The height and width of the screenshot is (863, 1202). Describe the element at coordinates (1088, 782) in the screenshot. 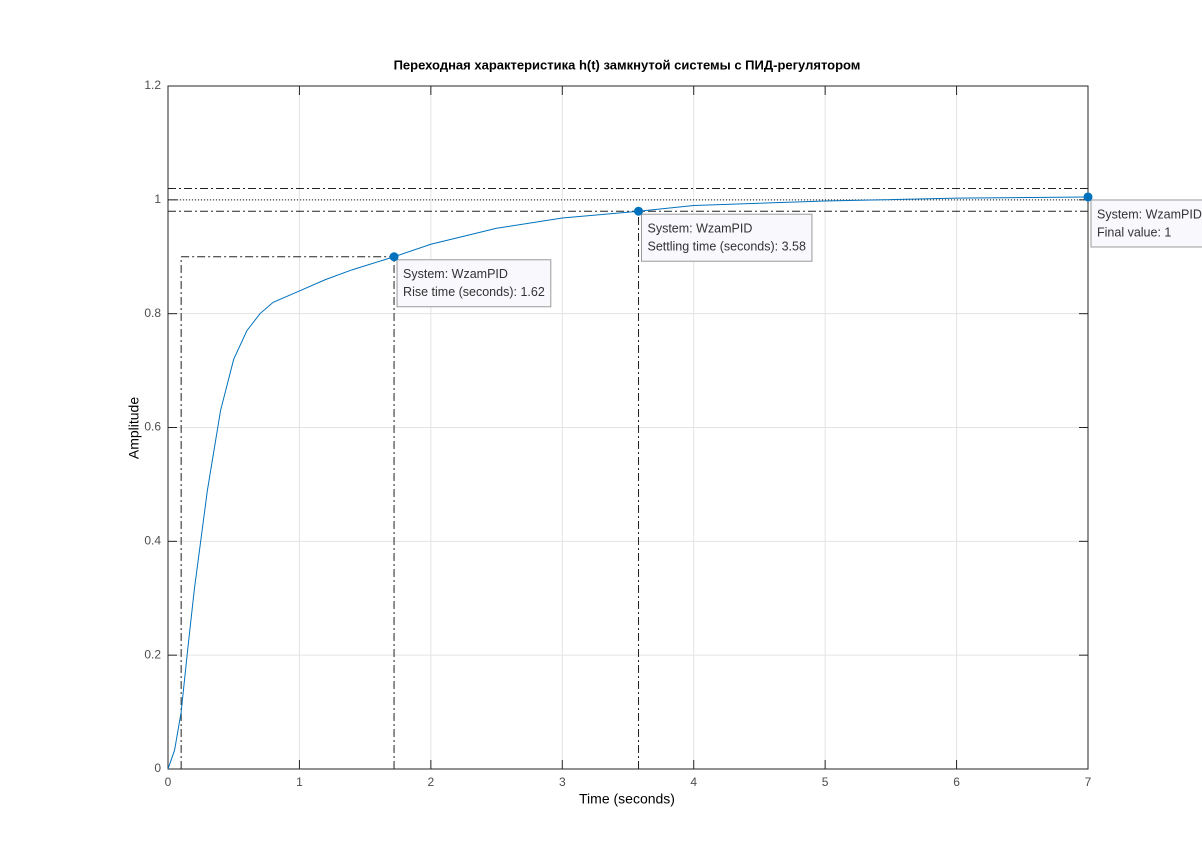

I see `x-tick-label: 7` at that location.